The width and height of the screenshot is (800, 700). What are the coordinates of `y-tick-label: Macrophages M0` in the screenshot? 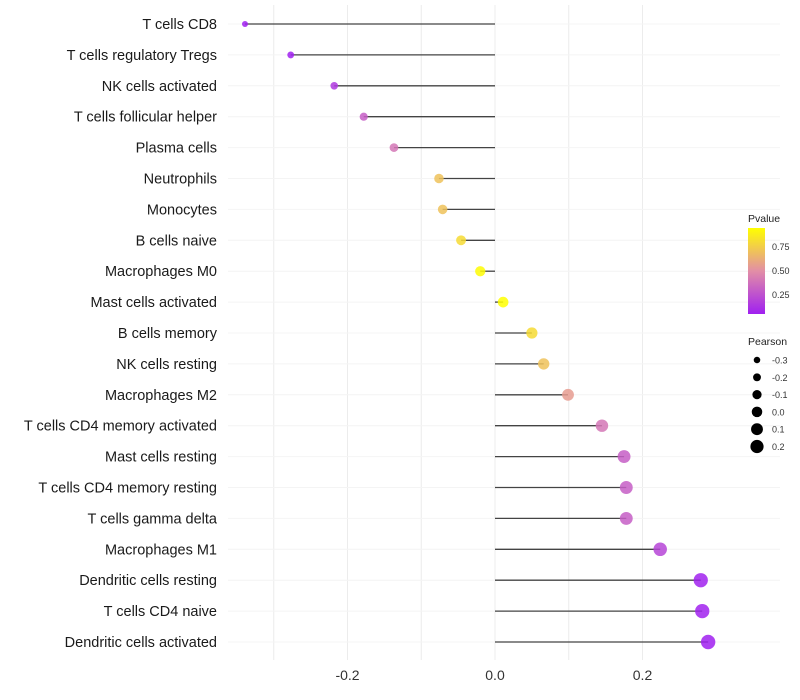 It's located at (161, 272).